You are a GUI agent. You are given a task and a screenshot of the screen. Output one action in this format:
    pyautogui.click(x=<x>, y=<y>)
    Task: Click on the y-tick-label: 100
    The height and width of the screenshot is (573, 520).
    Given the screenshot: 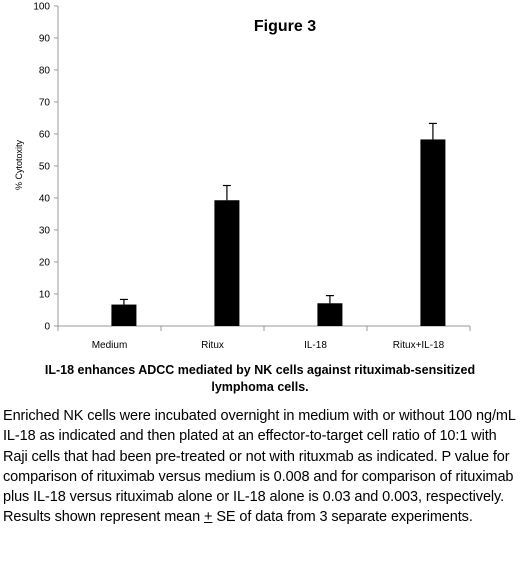 What is the action you would take?
    pyautogui.click(x=41, y=7)
    